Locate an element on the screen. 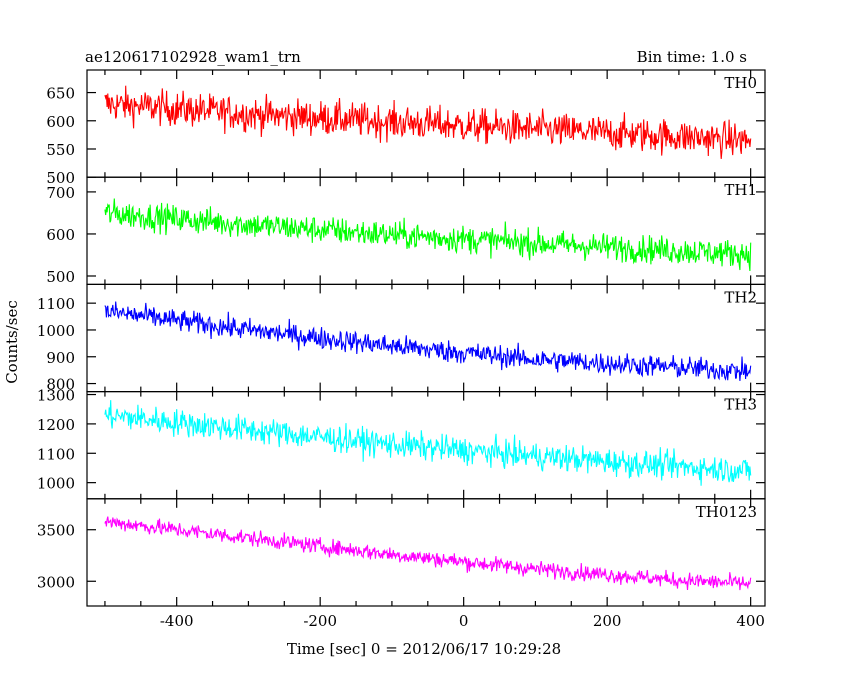  y-tick-label: 800 is located at coordinates (60, 385).